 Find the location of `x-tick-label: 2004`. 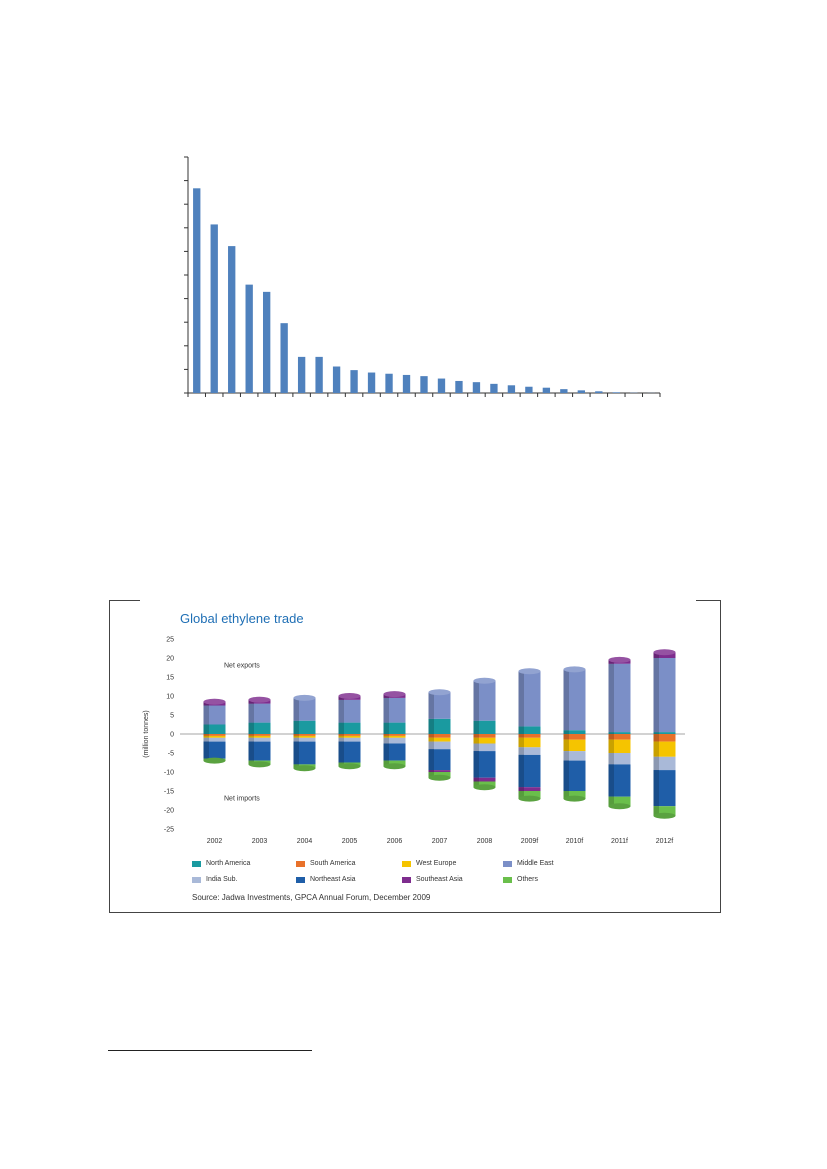

x-tick-label: 2004 is located at coordinates (305, 841).